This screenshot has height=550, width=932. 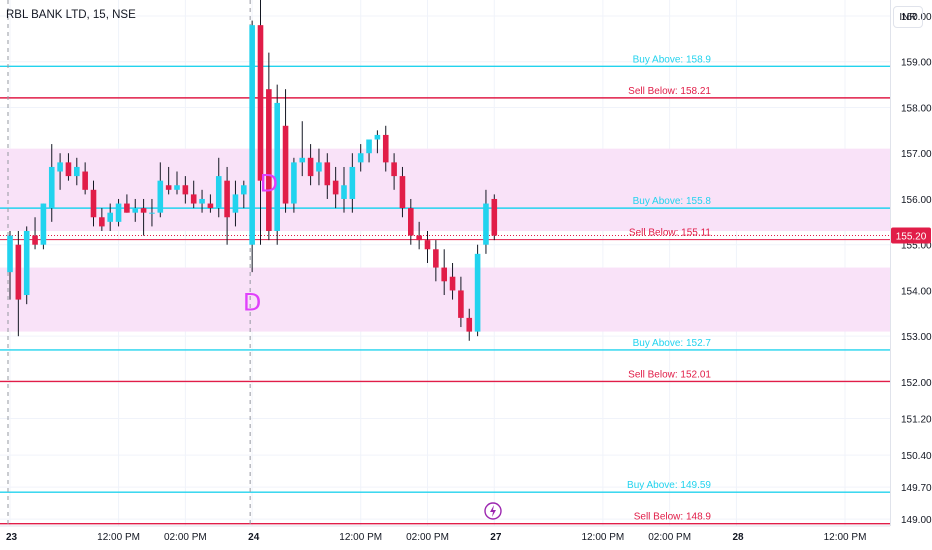 What do you see at coordinates (670, 233) in the screenshot?
I see `sell-level-label: Sell Below: 155.11` at bounding box center [670, 233].